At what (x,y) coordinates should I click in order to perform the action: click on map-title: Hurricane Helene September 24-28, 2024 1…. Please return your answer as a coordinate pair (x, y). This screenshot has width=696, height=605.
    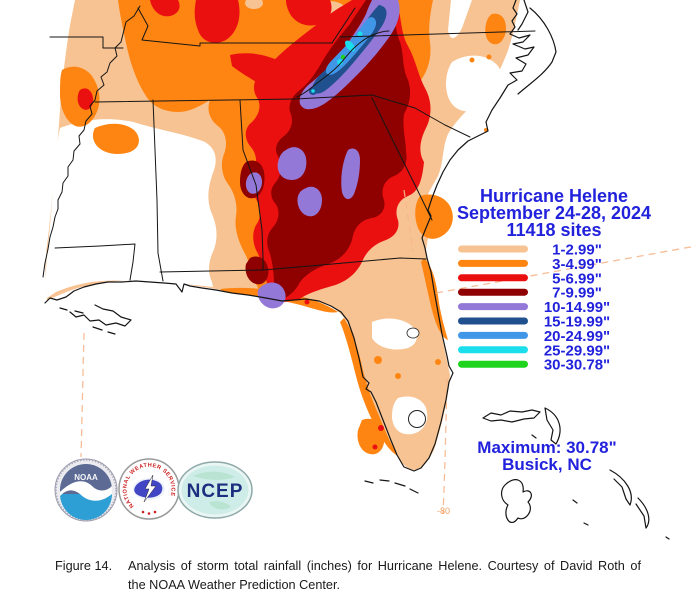
    Looking at the image, I should click on (554, 213).